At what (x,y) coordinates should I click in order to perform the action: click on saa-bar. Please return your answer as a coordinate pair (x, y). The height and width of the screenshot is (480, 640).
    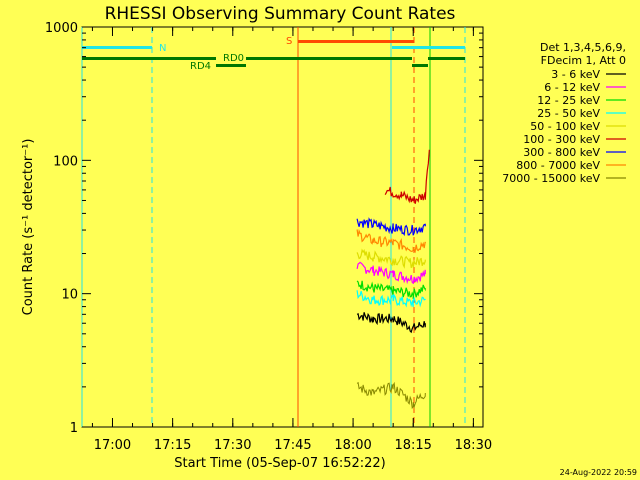
    Looking at the image, I should click on (356, 41).